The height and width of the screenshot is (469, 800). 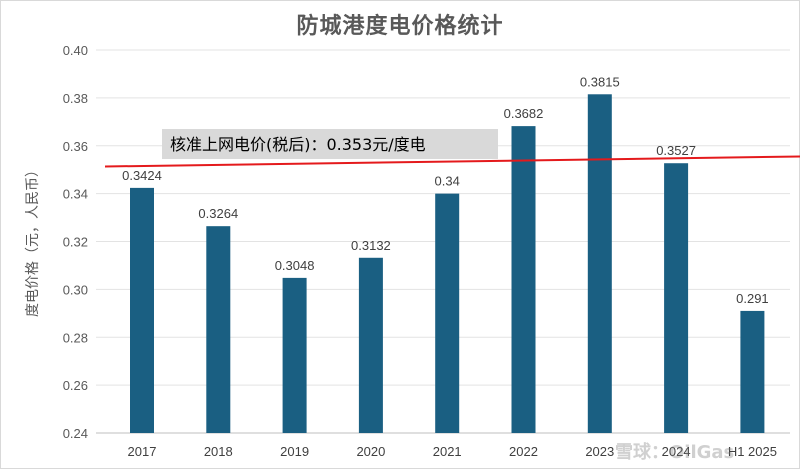 I want to click on y-tick-label: 0.32, so click(x=75, y=242).